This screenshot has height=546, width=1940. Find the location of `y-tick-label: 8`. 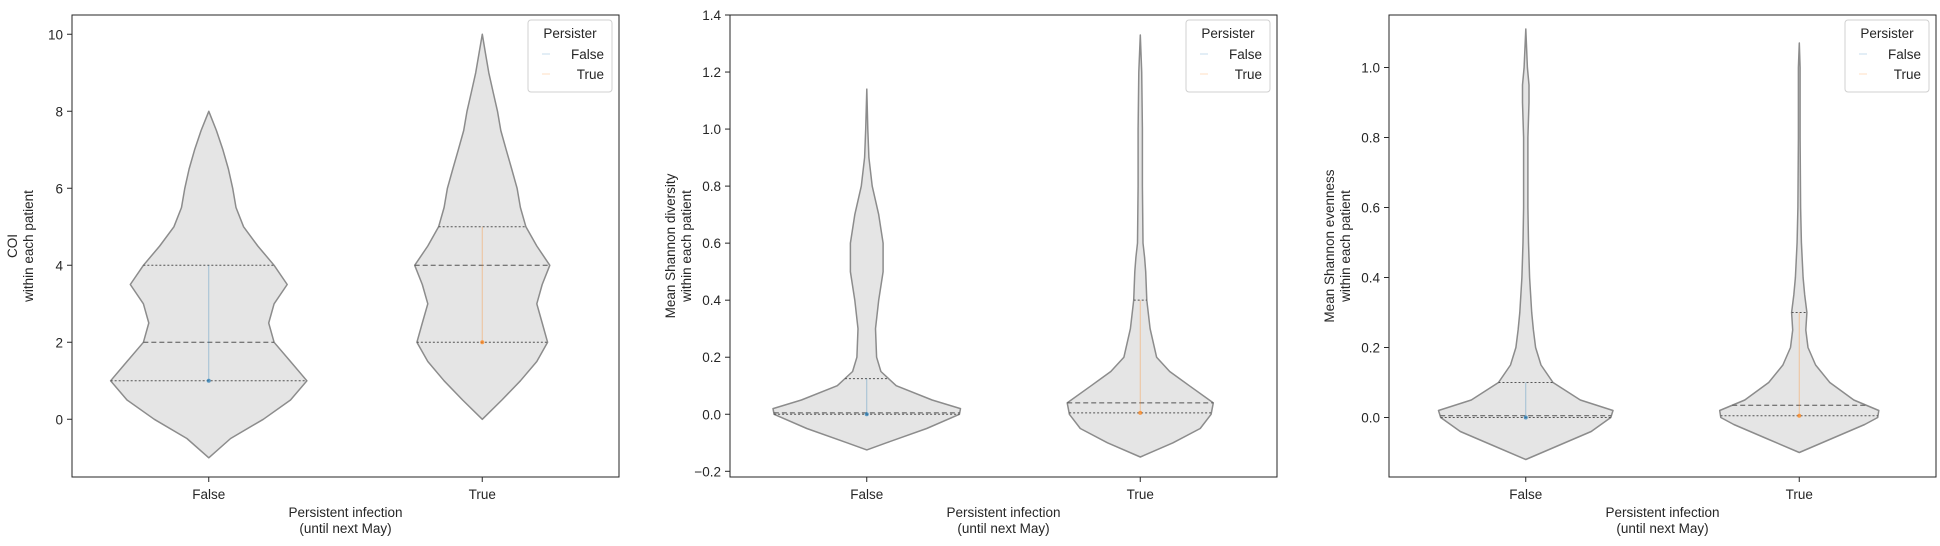

y-tick-label: 8 is located at coordinates (59, 111).